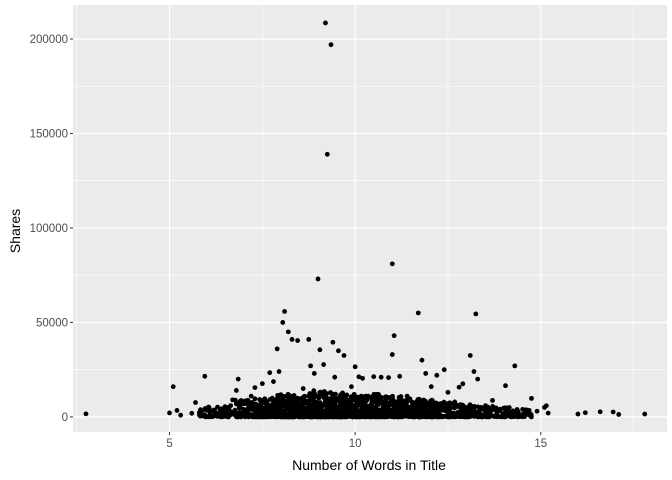 The width and height of the screenshot is (672, 480). I want to click on y-axis-title: Shares, so click(15, 231).